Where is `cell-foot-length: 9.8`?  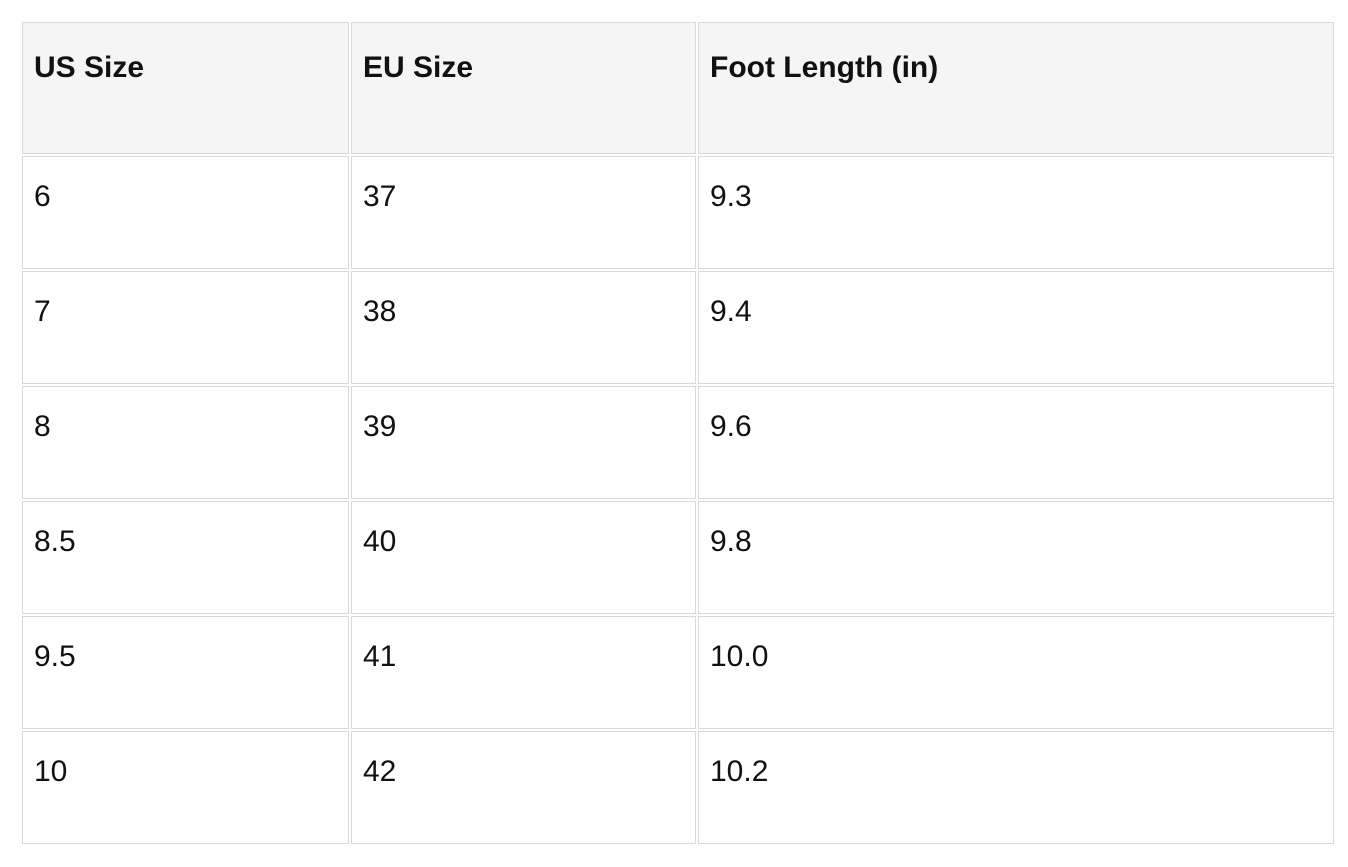
cell-foot-length: 9.8 is located at coordinates (1016, 557).